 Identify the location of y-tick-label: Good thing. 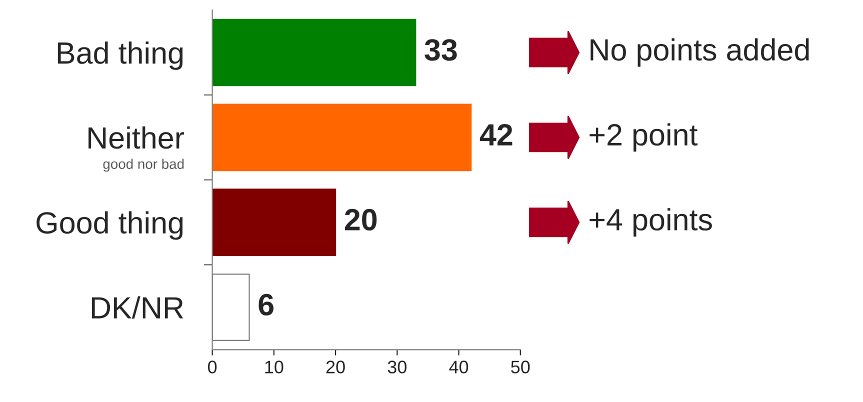
(109, 225).